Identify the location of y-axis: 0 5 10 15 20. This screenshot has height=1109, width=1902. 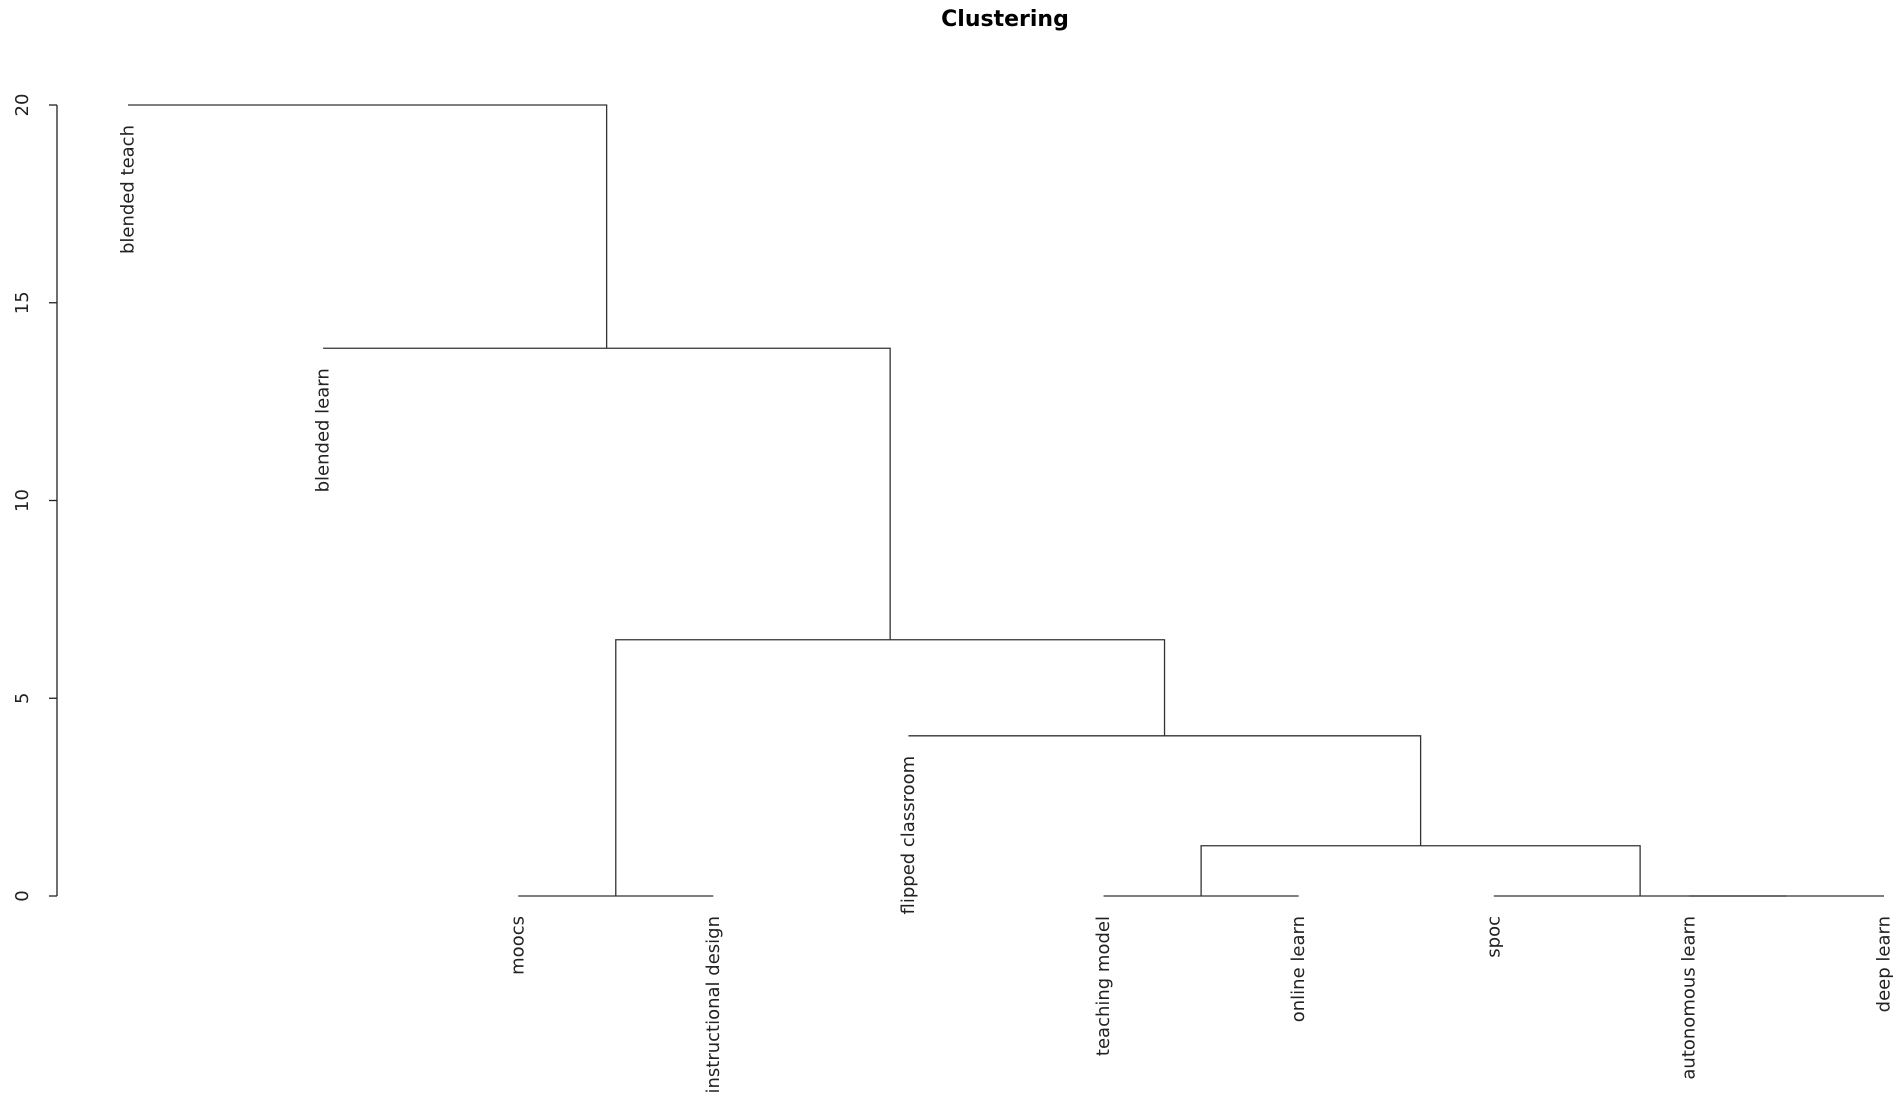
(35, 498).